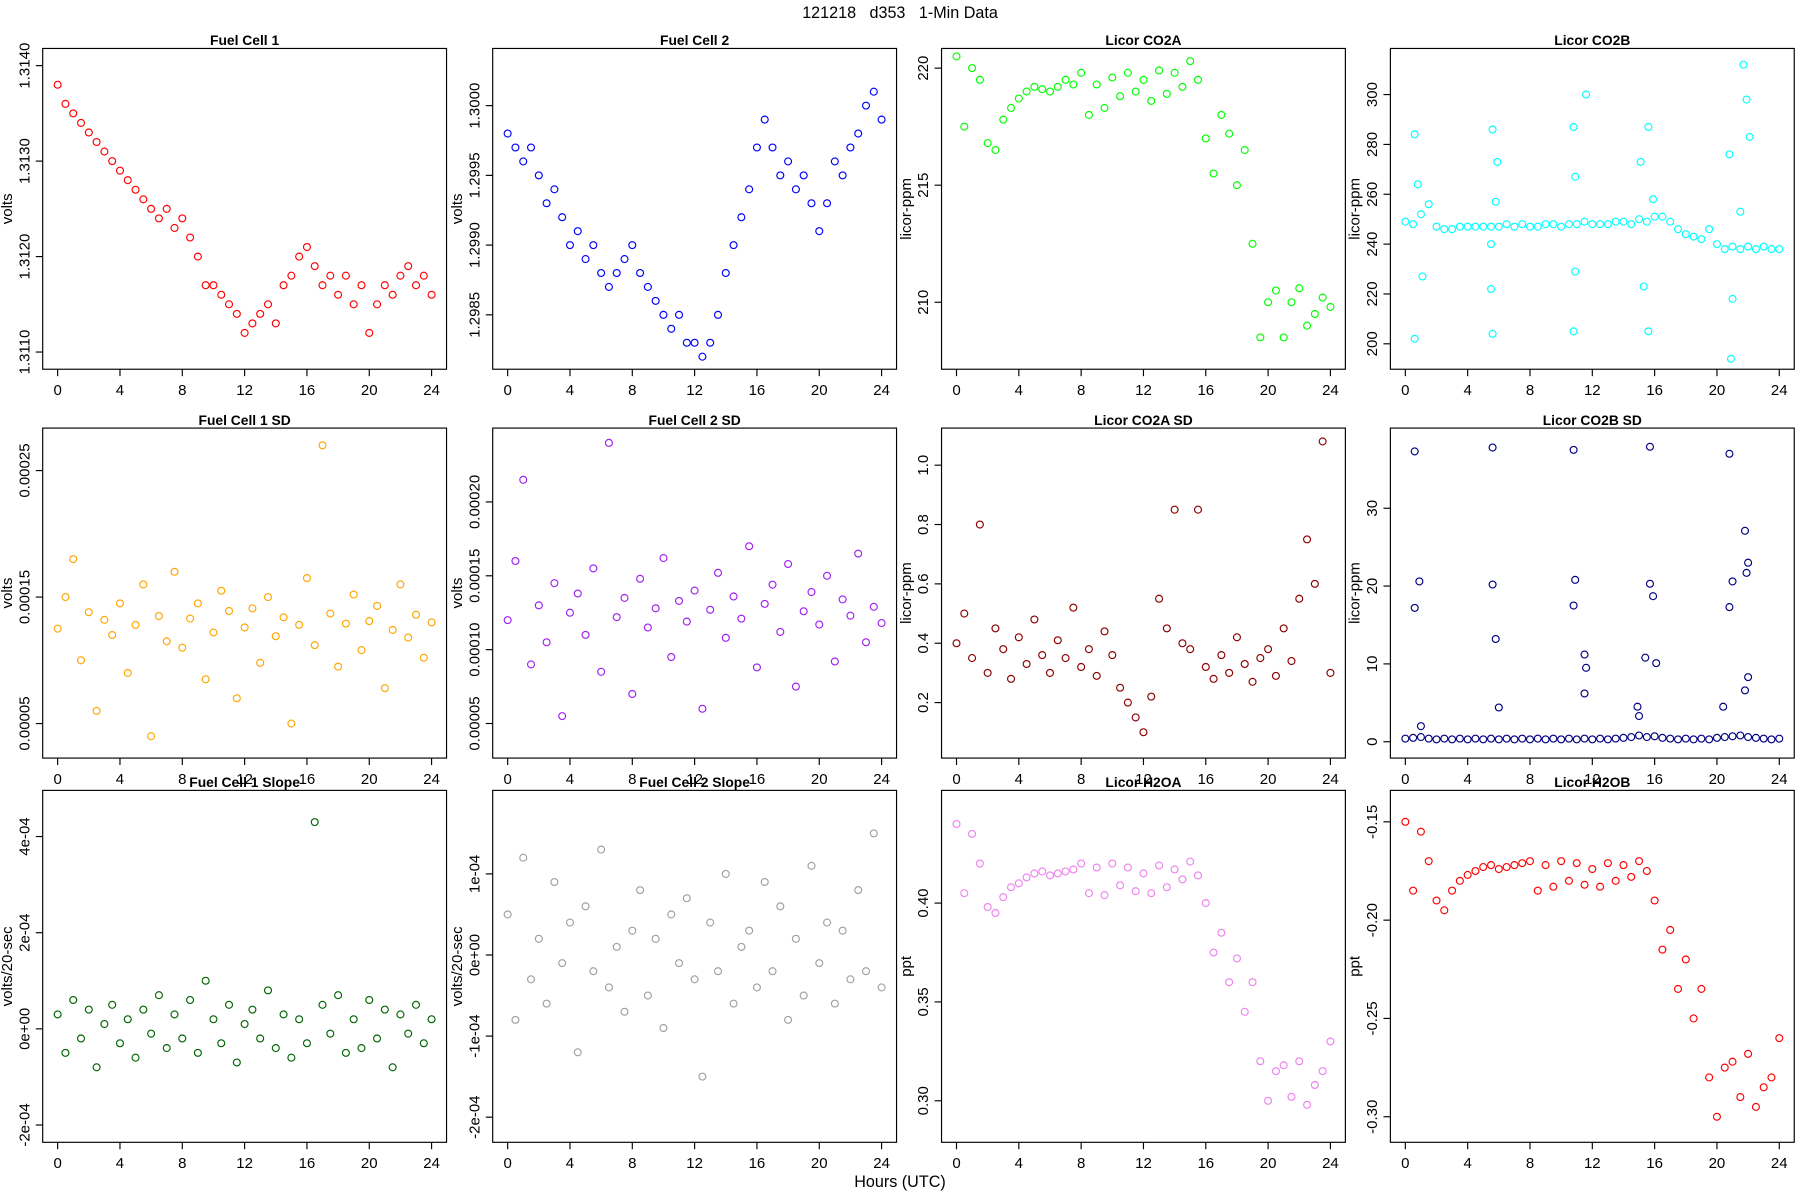  Describe the element at coordinates (1372, 144) in the screenshot. I see `y-tick-label: 280` at that location.